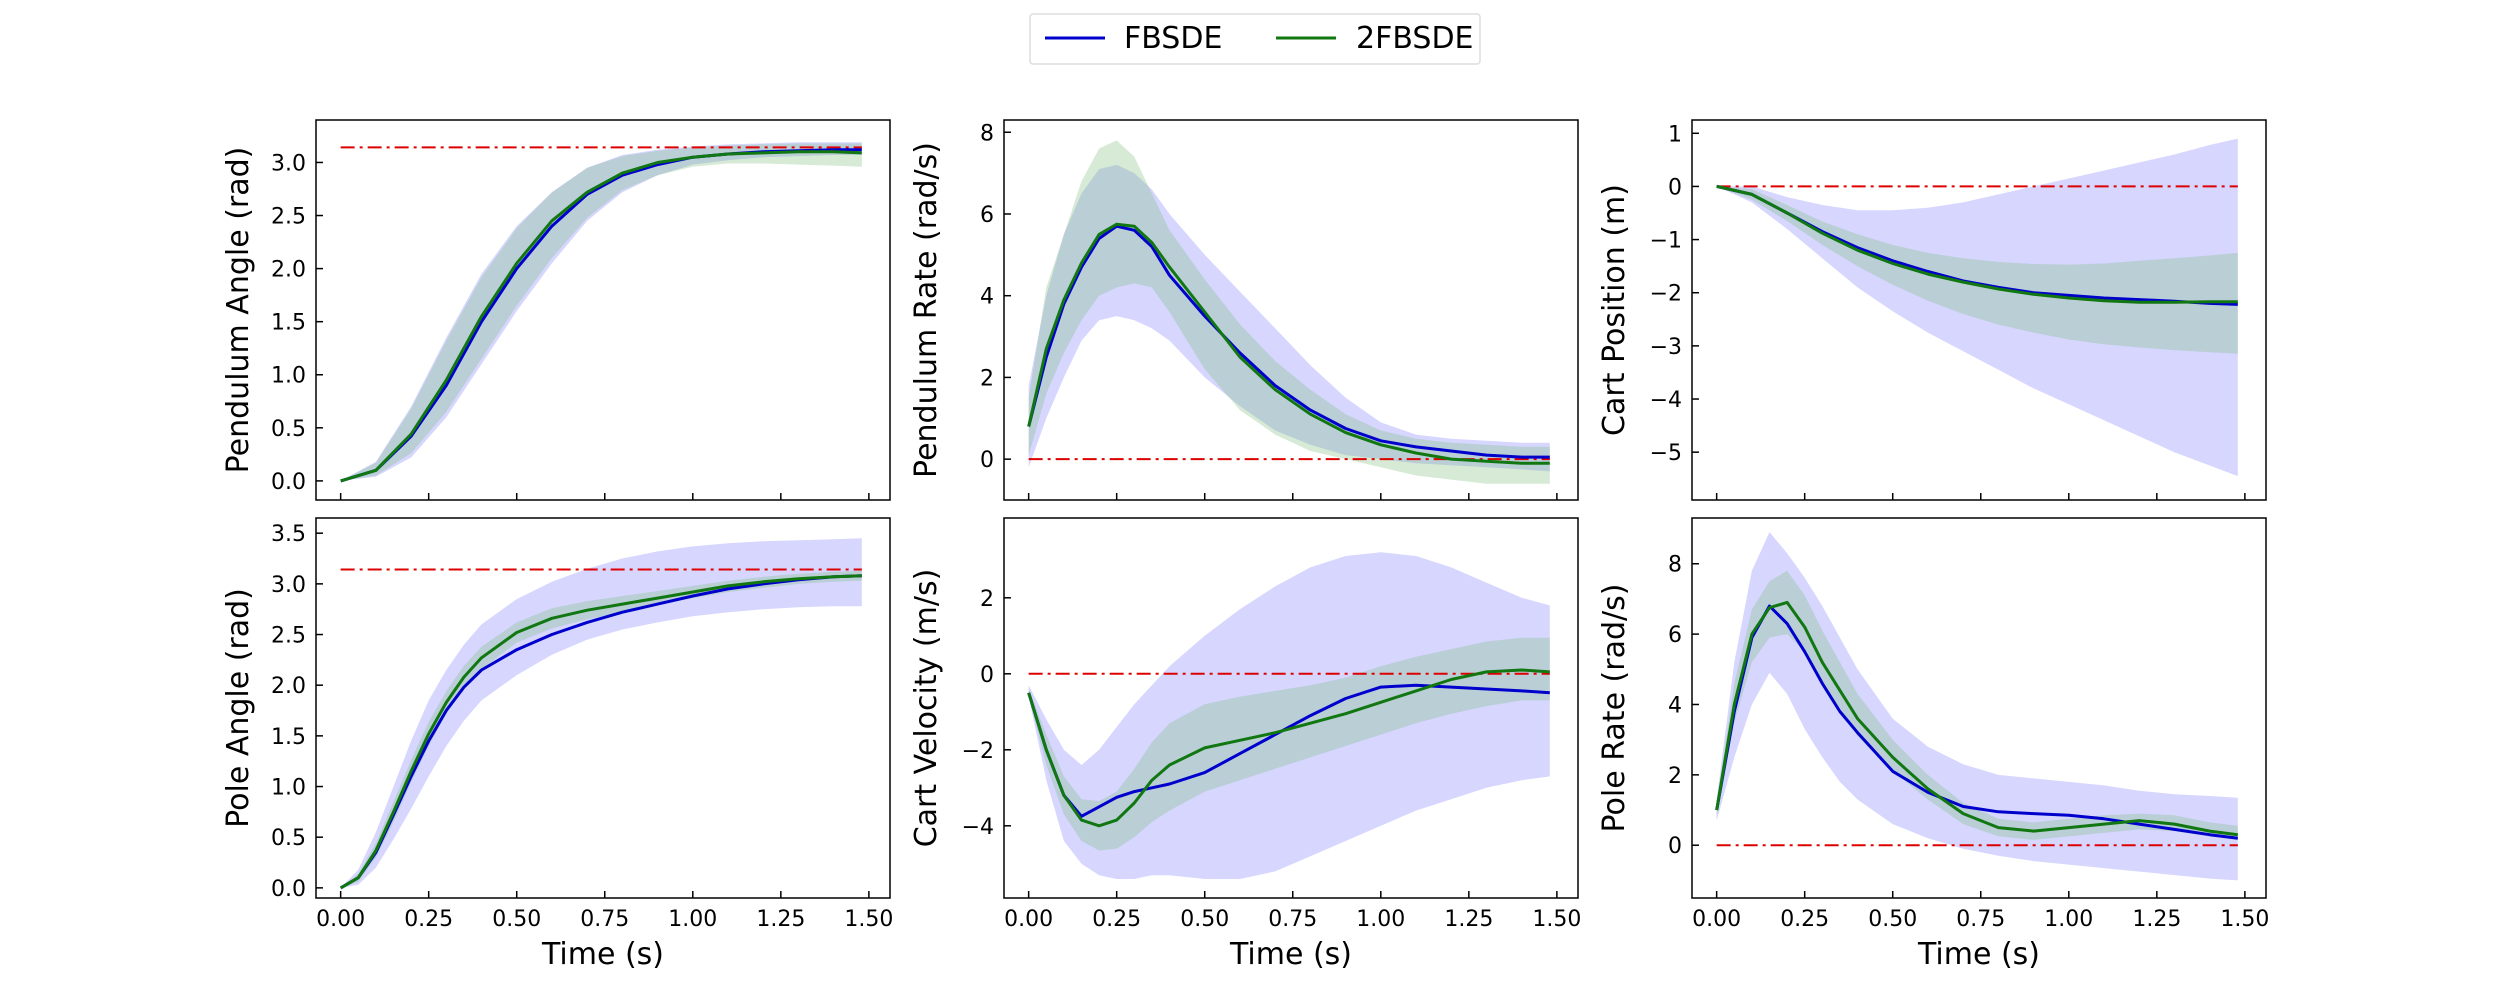 The width and height of the screenshot is (2500, 1000). What do you see at coordinates (1666, 241) in the screenshot?
I see `y-tick-label: −1` at bounding box center [1666, 241].